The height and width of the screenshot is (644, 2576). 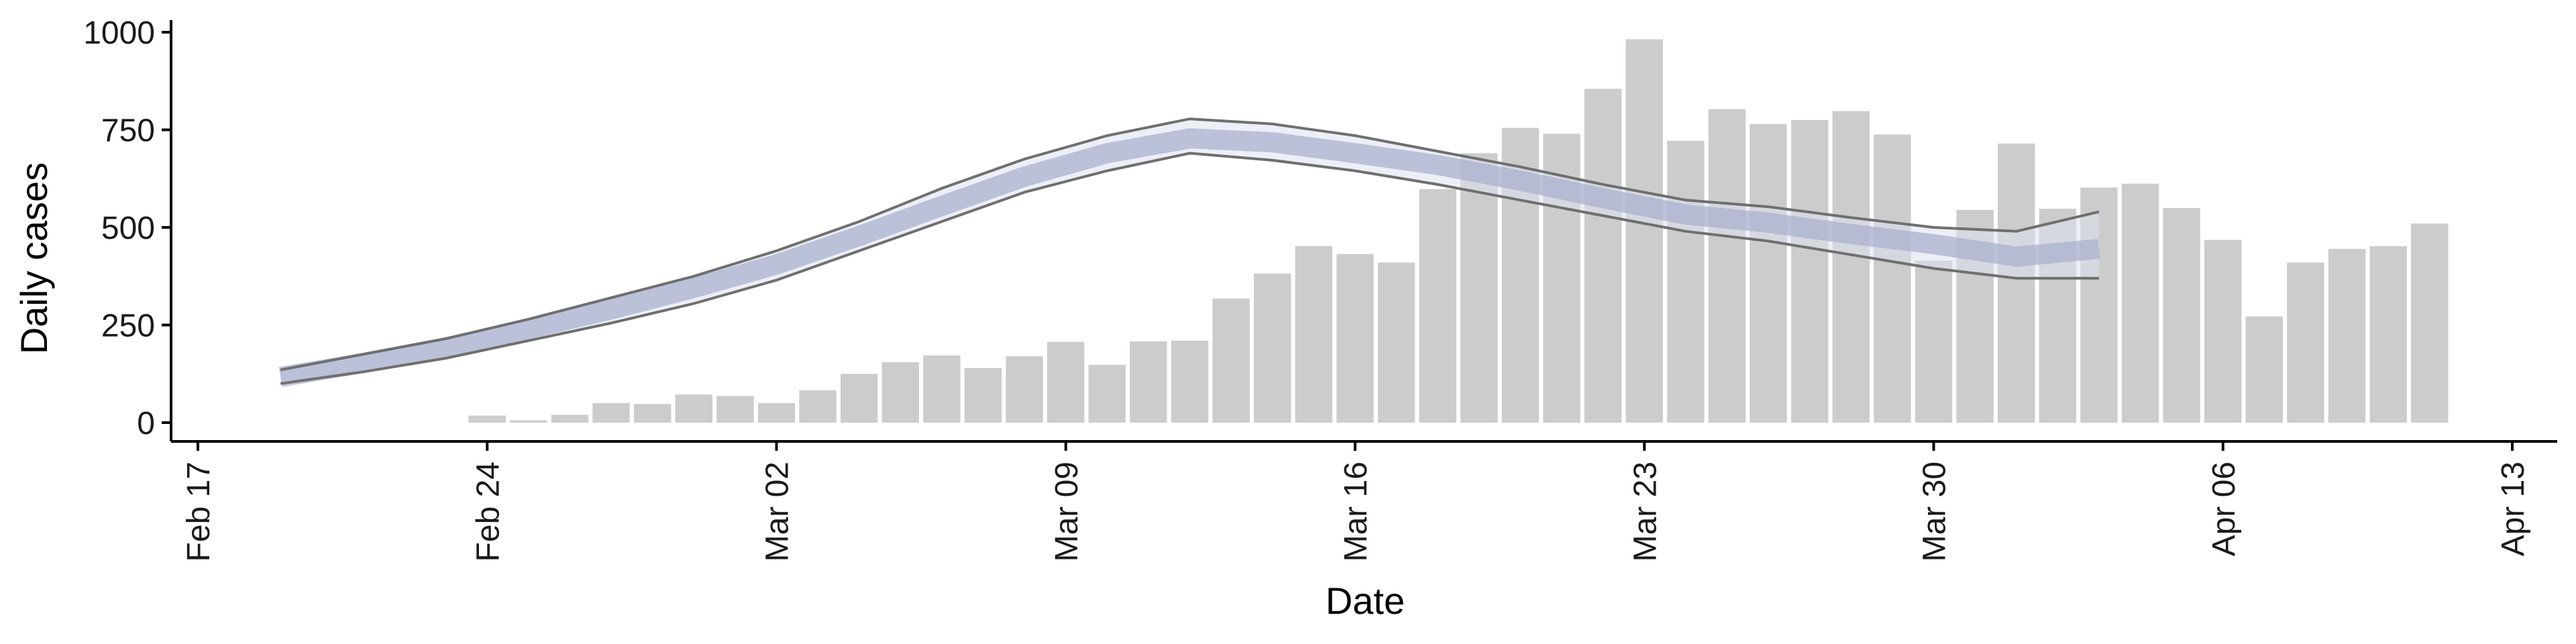 I want to click on y-axis-ticks: 0 250 500 750 1000, so click(x=127, y=228).